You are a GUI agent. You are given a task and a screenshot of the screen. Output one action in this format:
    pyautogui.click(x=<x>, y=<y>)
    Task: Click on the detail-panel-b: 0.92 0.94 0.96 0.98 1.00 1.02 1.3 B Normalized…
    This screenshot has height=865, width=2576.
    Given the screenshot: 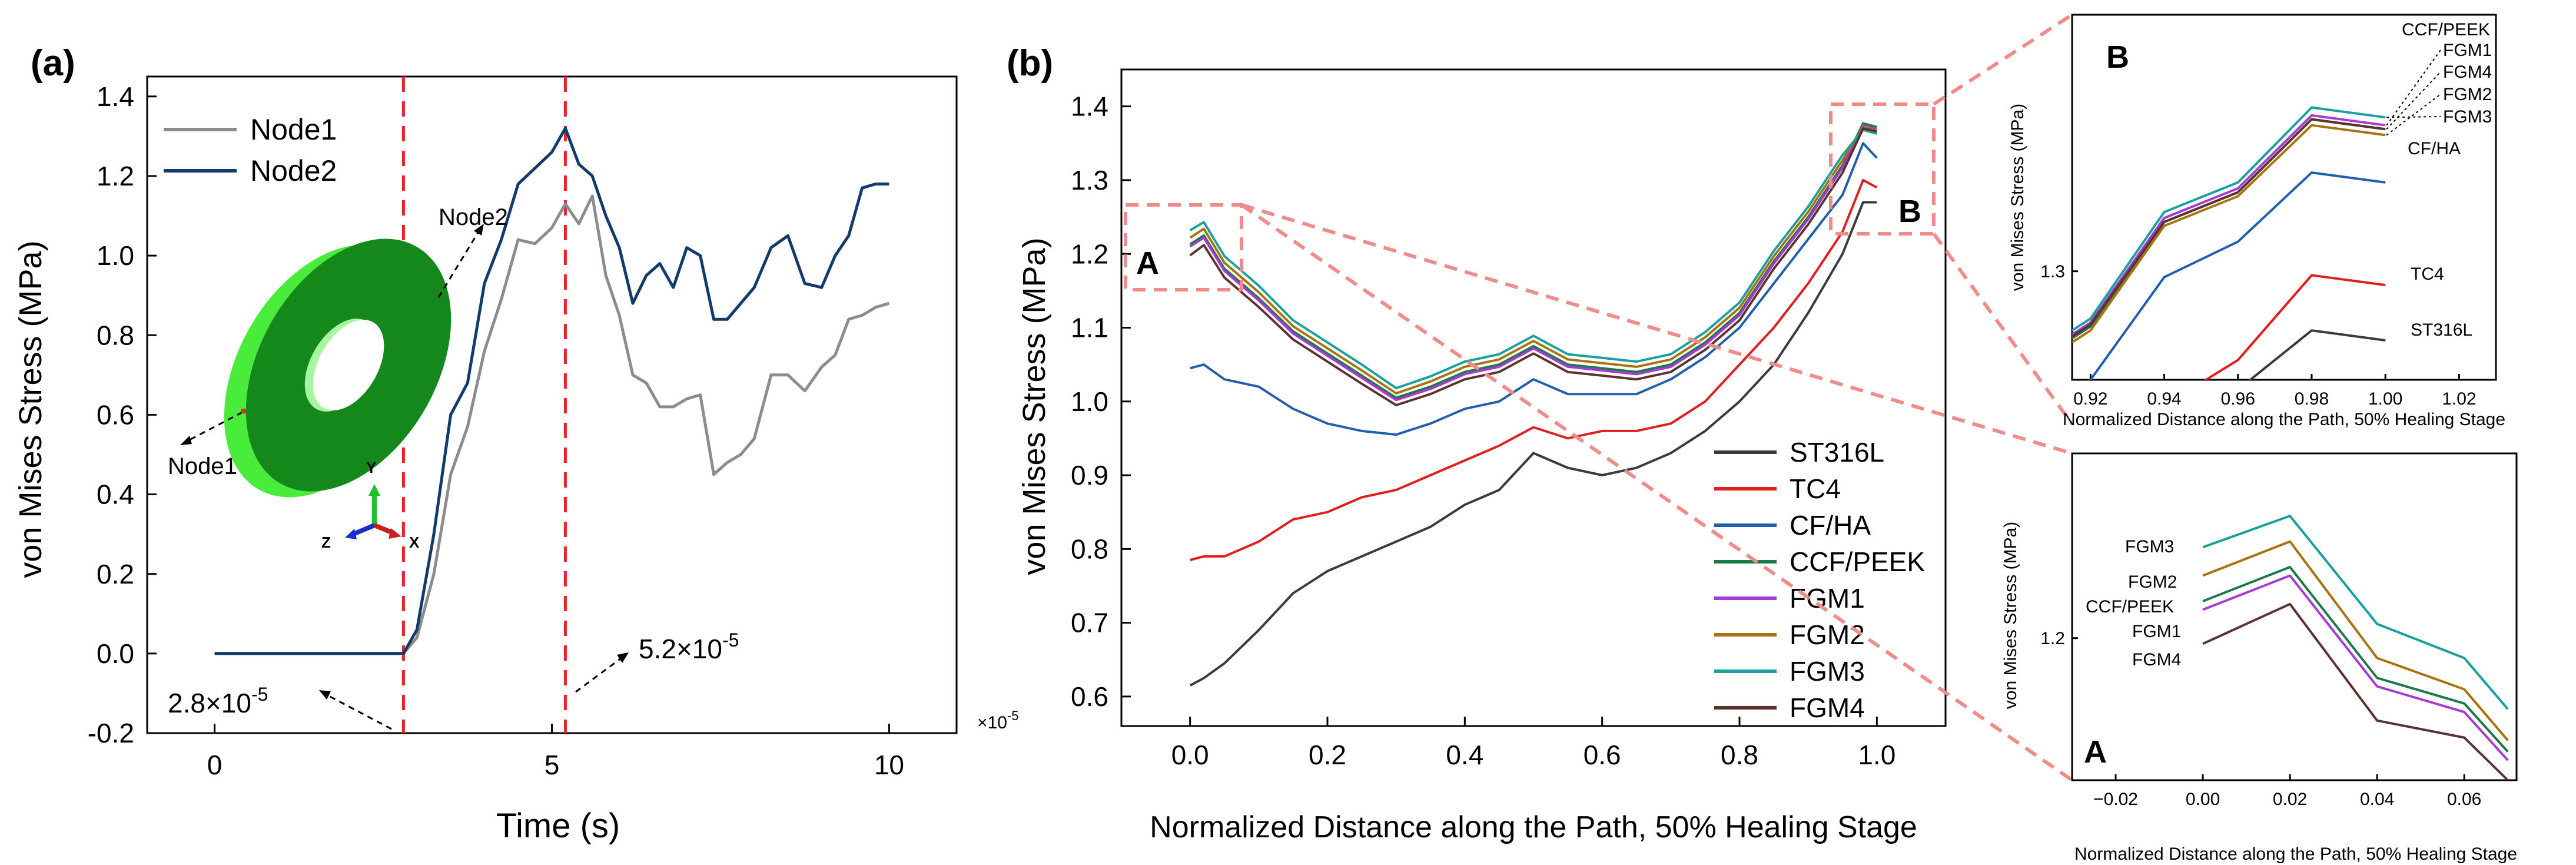 What is the action you would take?
    pyautogui.click(x=2256, y=221)
    